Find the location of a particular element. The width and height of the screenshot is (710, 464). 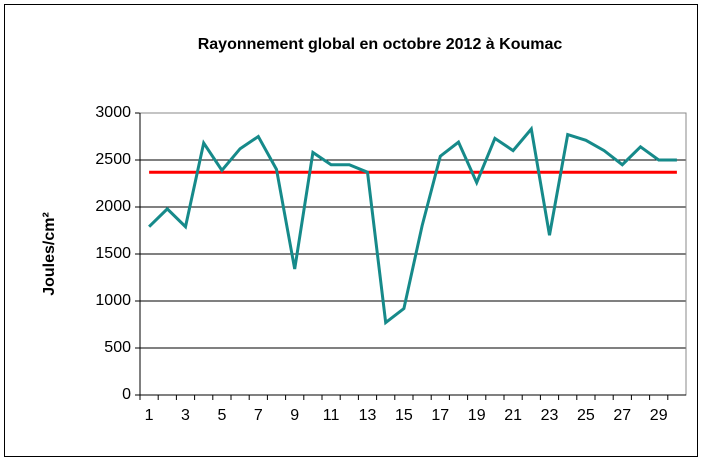

x-tick-label: 11 is located at coordinates (331, 415).